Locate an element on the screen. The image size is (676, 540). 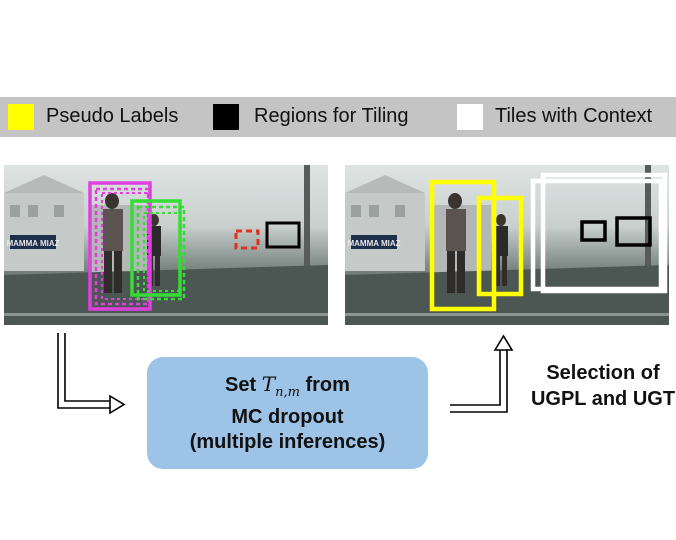
process-line-2: MC dropout is located at coordinates (287, 416).